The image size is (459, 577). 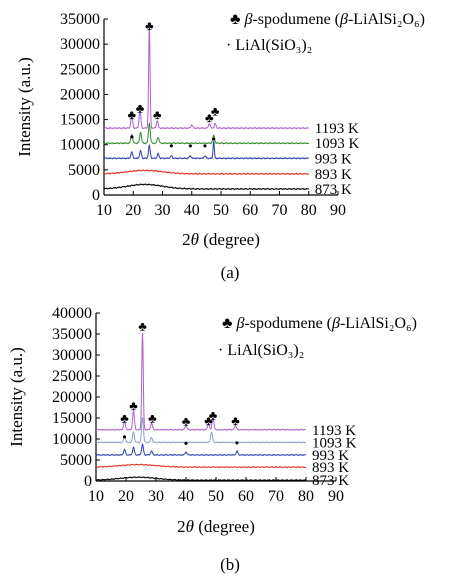 What do you see at coordinates (230, 272) in the screenshot?
I see `panel-label: (a)` at bounding box center [230, 272].